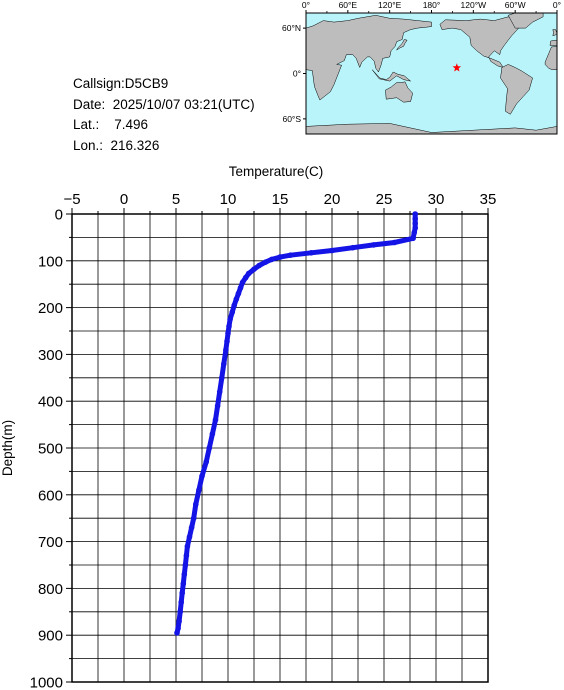 This screenshot has width=564, height=690. What do you see at coordinates (348, 5) in the screenshot?
I see `map-lon-label: 60°E` at bounding box center [348, 5].